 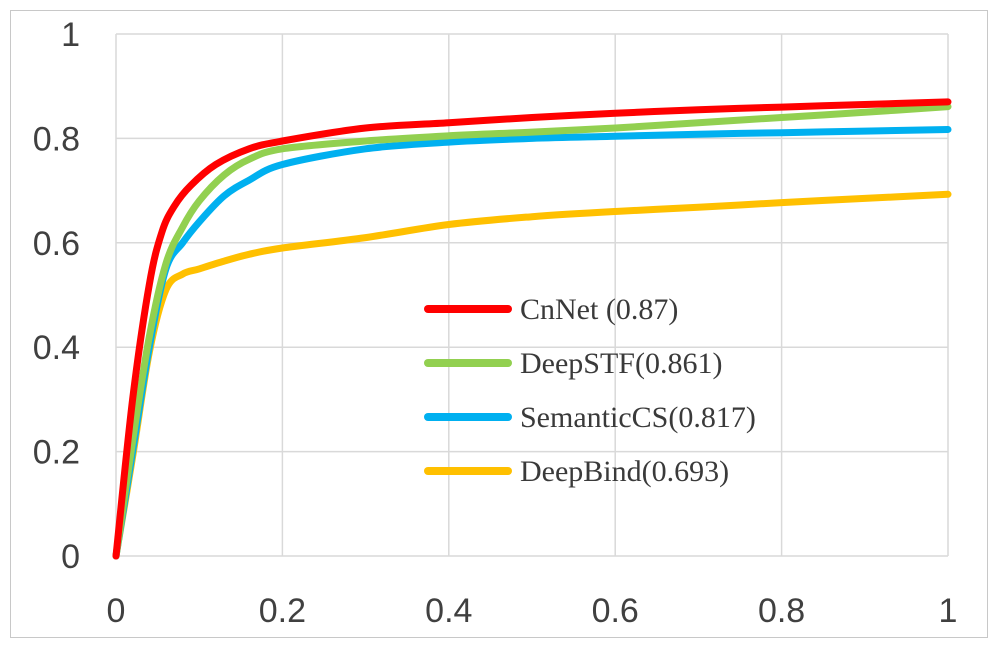 What do you see at coordinates (599, 309) in the screenshot?
I see `legend-label: CnNet (0.87)` at bounding box center [599, 309].